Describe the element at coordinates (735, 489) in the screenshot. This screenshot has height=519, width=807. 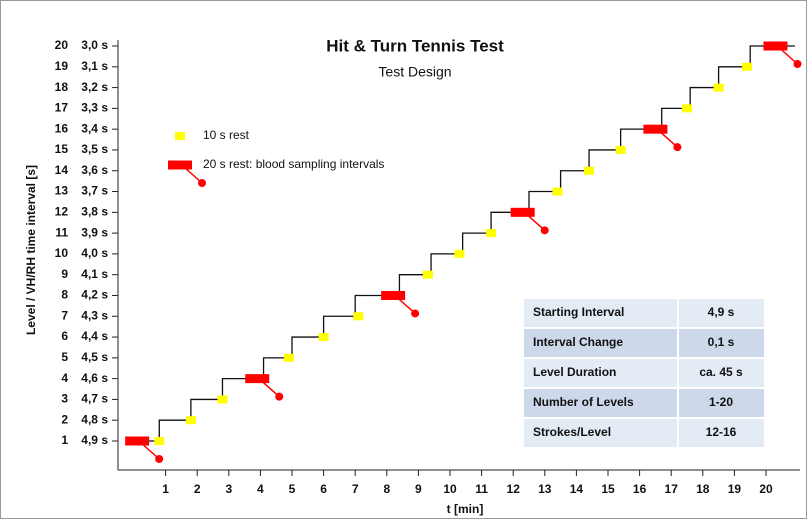
I see `x-tick-label: 19` at that location.